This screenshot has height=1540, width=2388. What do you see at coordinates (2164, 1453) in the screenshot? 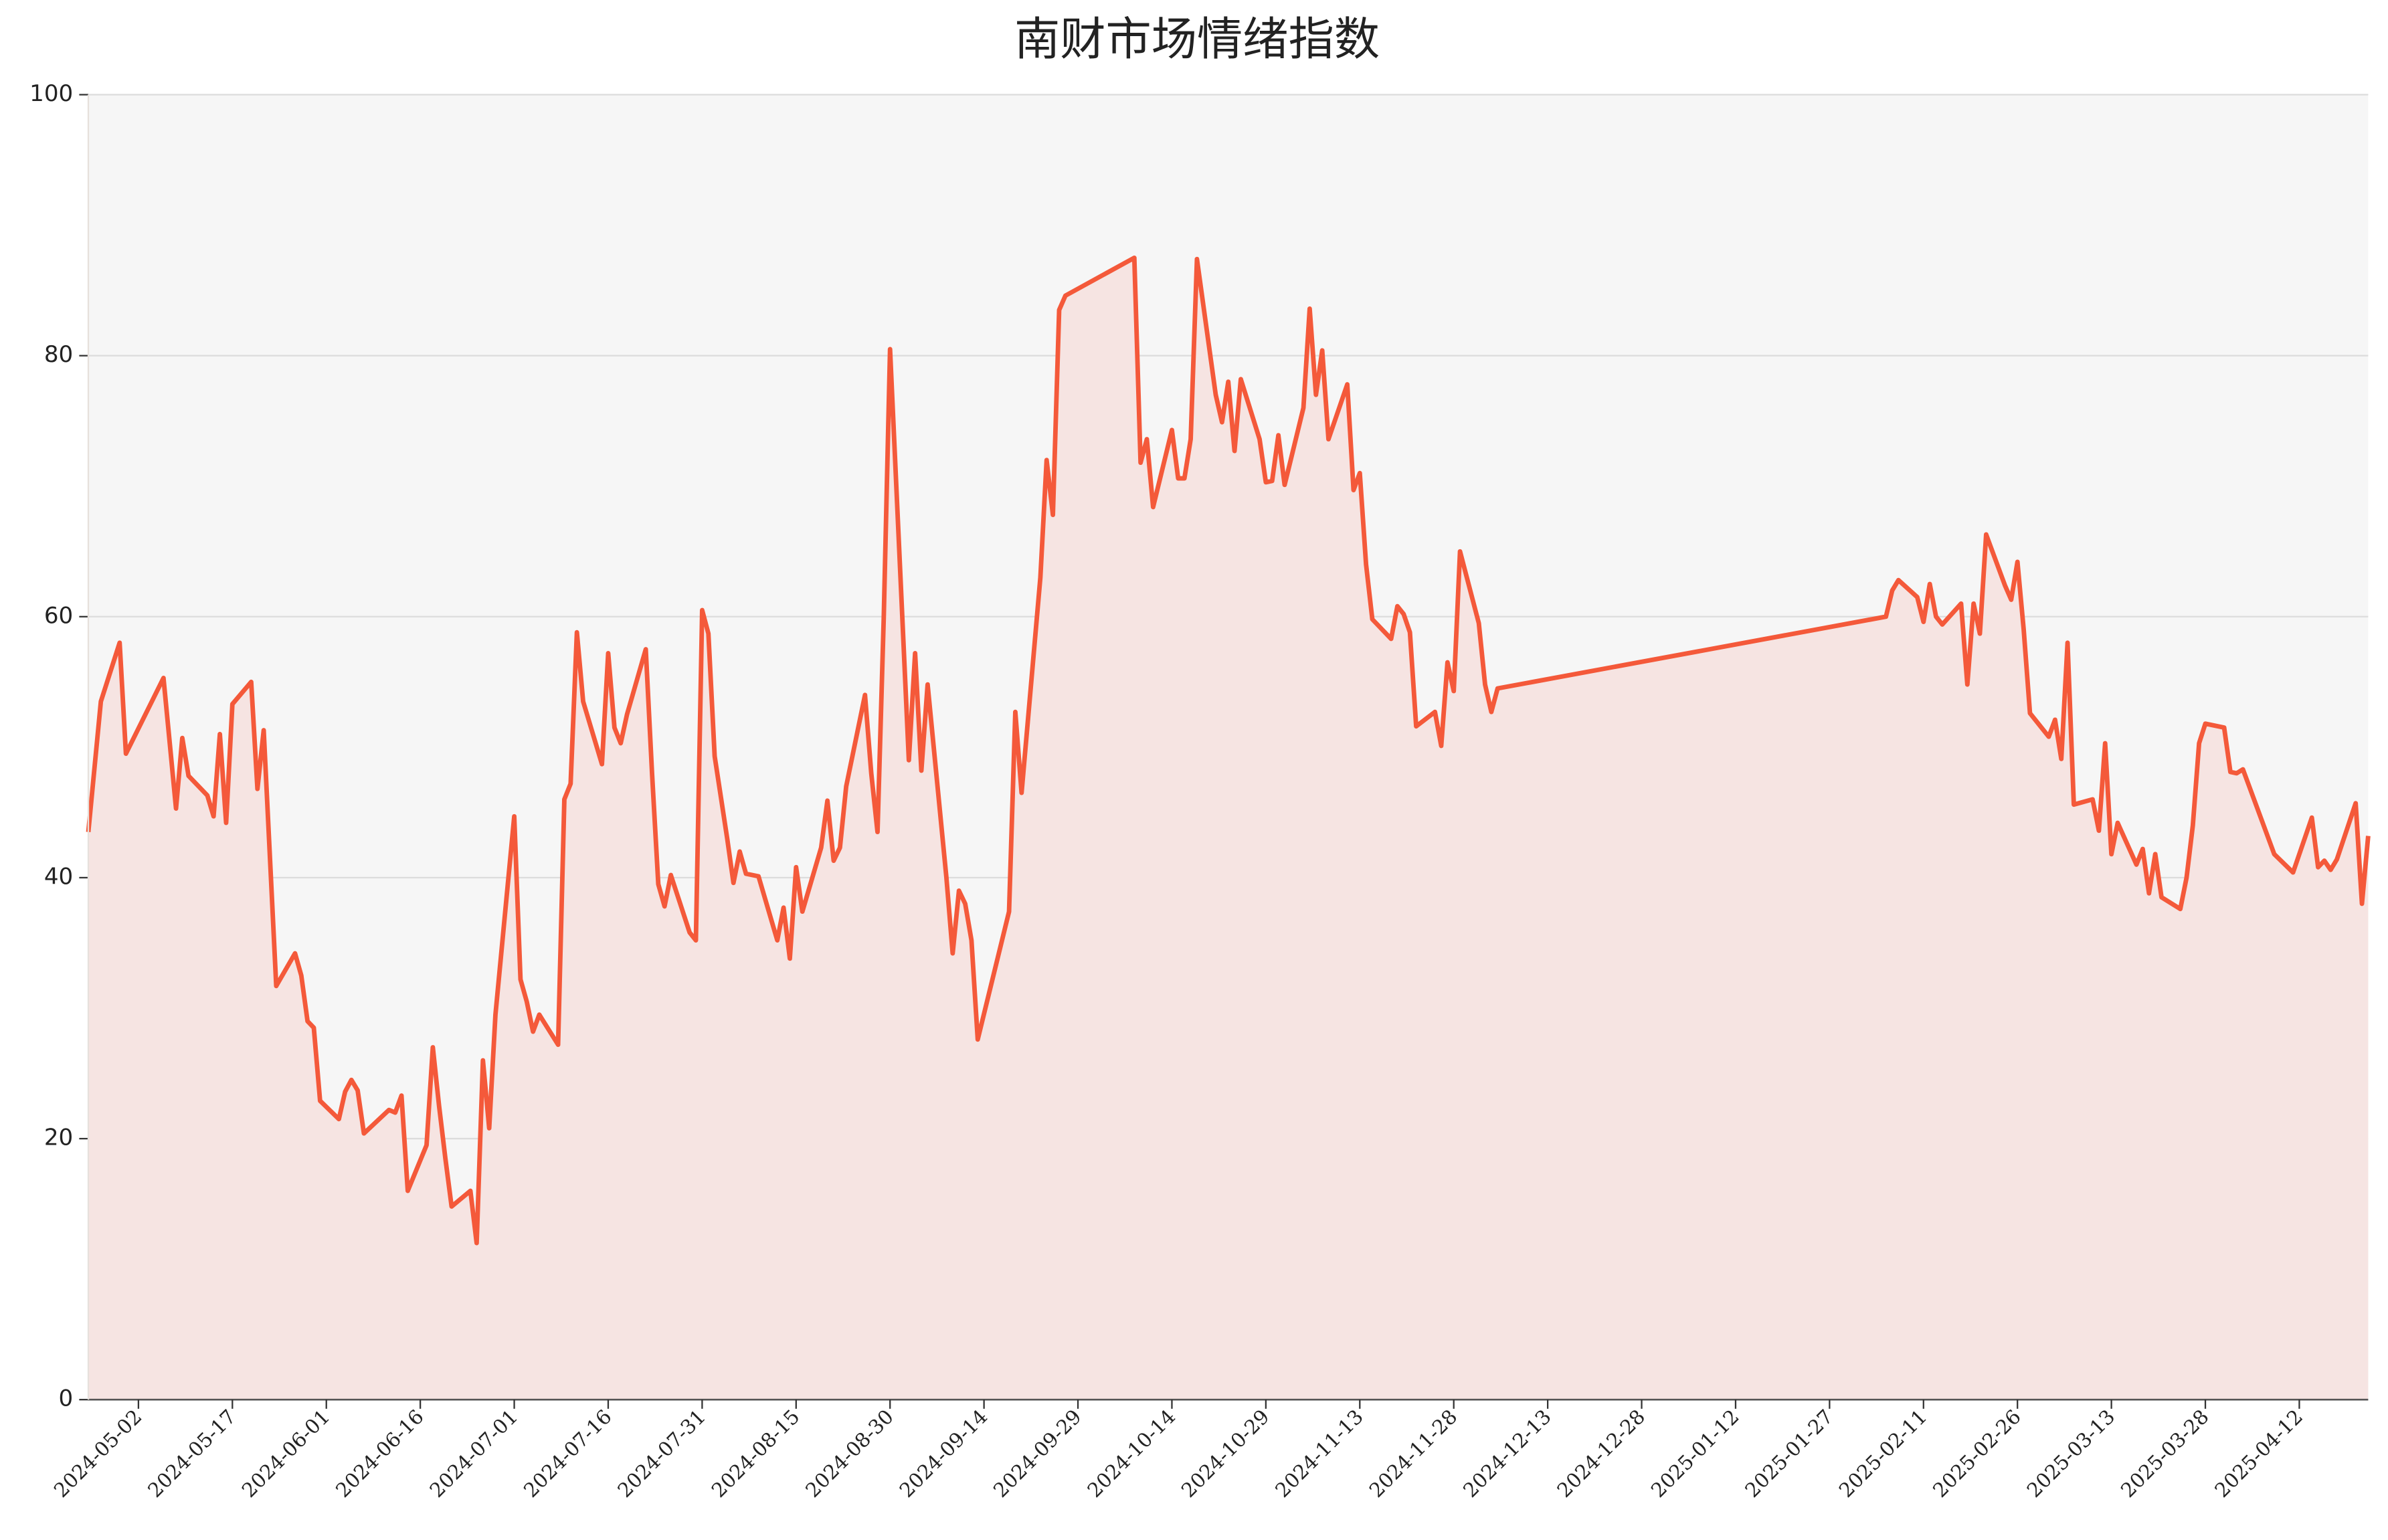
I see `x-tick-label: 2025-03-28` at bounding box center [2164, 1453].